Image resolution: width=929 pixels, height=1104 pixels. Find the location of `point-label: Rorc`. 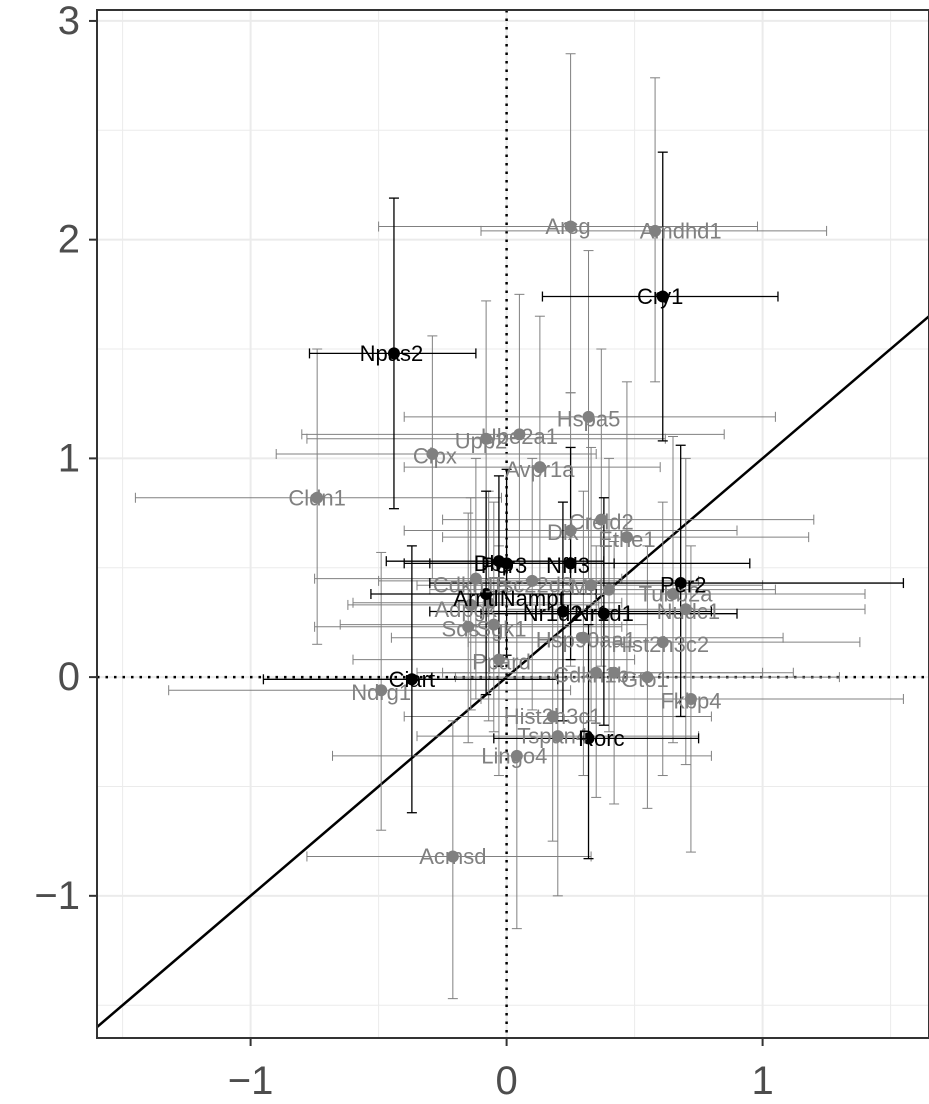

point-label: Rorc is located at coordinates (601, 738).